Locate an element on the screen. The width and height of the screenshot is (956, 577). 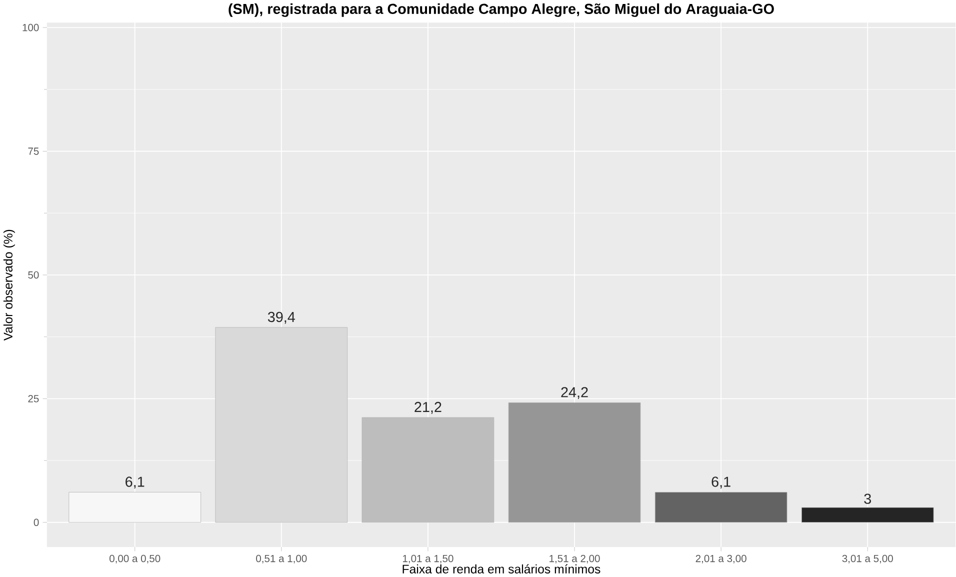
data-label: 39,4 is located at coordinates (281, 318).